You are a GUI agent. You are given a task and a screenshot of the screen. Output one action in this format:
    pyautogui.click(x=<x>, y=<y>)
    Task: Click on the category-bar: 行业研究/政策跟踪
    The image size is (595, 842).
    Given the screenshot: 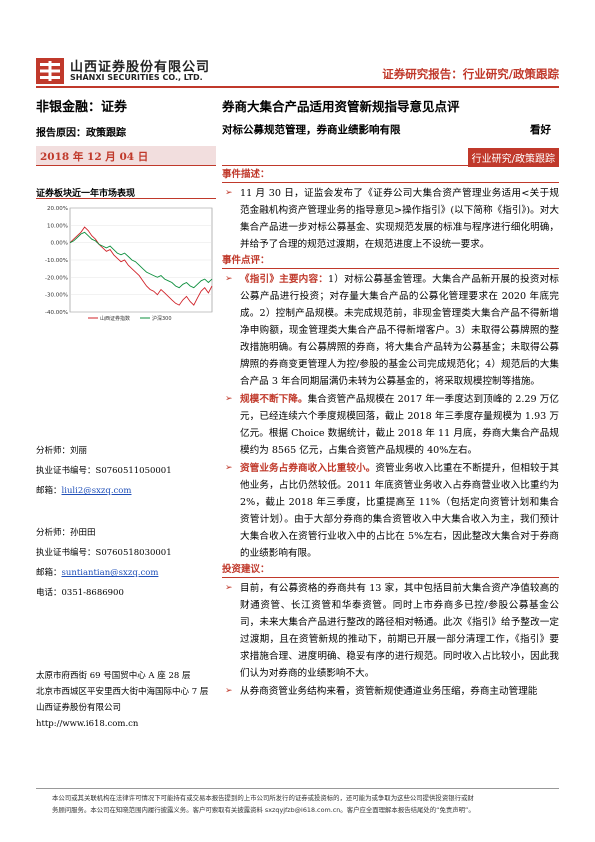 What is the action you would take?
    pyautogui.click(x=390, y=156)
    